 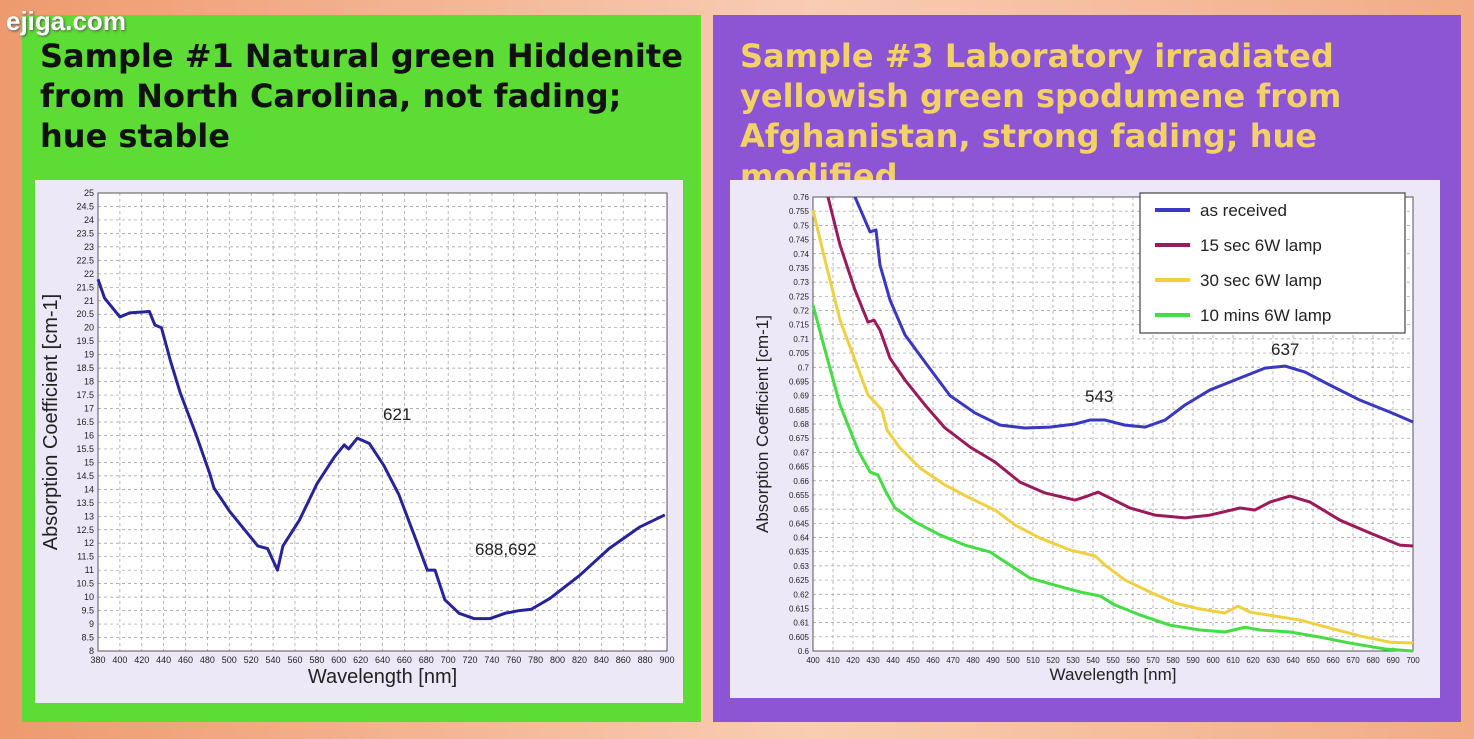 I want to click on y-tick-label: 17.5, so click(x=85, y=395).